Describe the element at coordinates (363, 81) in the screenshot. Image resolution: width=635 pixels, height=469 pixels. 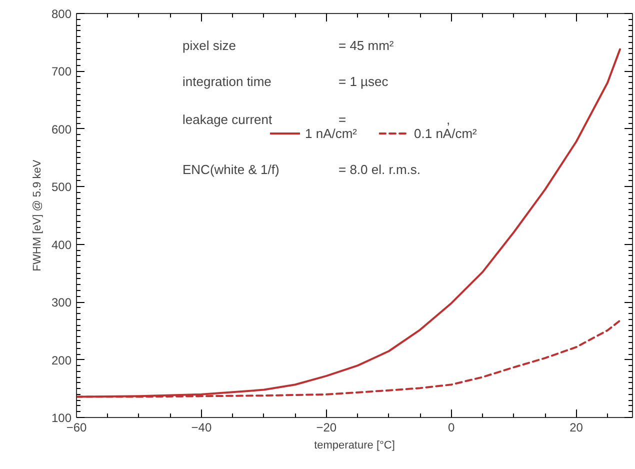
I see `annotation: = 1 µsec` at that location.